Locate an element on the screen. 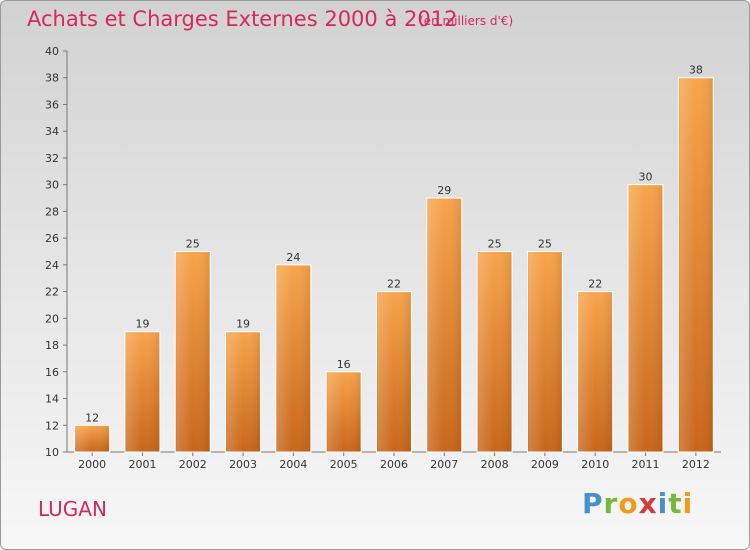 The image size is (750, 550). bar-shade-2009 is located at coordinates (545, 352).